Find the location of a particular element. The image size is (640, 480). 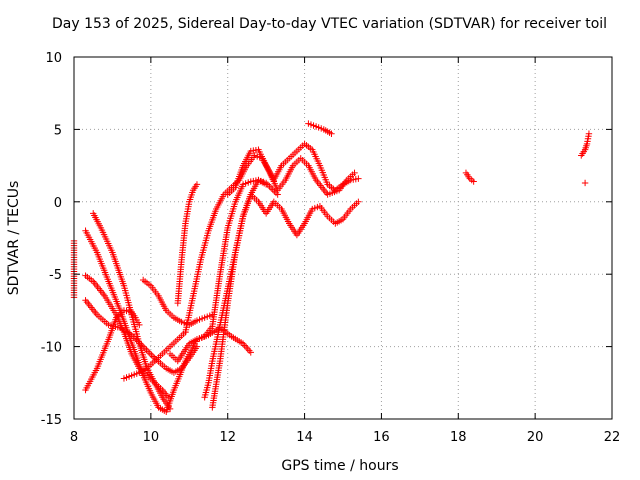

y-tick-label: 5 is located at coordinates (58, 130).